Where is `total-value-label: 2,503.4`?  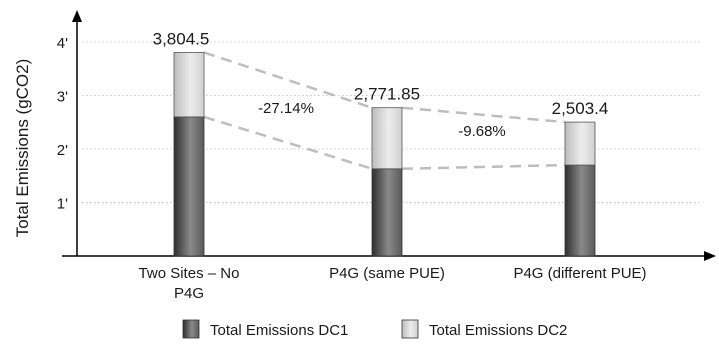 total-value-label: 2,503.4 is located at coordinates (580, 108).